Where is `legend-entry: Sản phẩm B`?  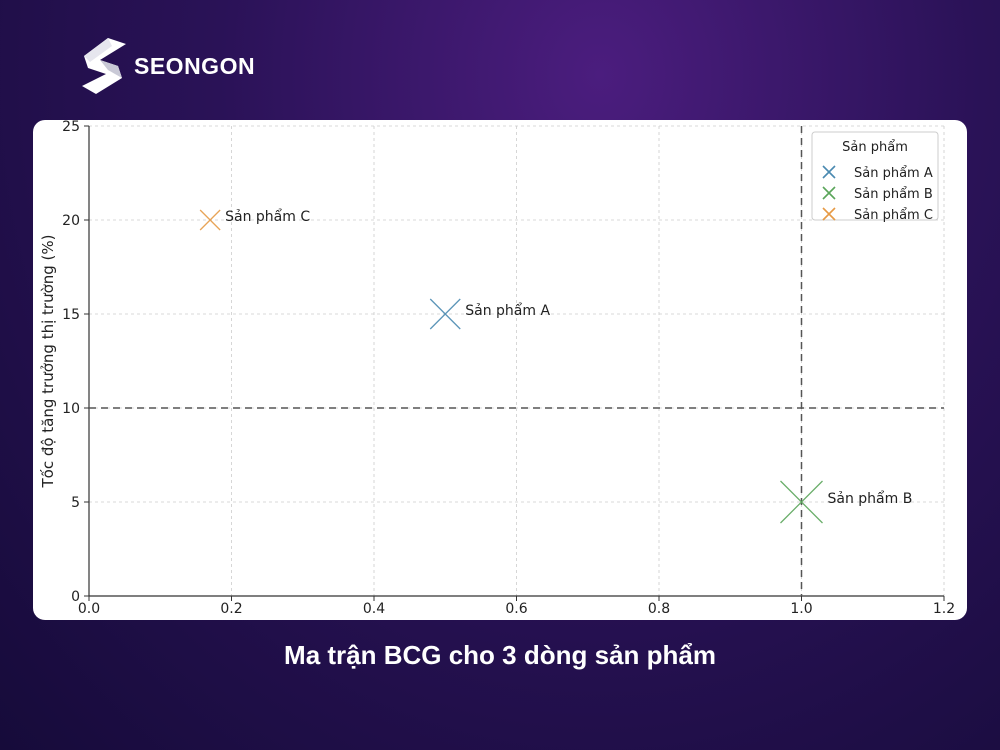
legend-entry: Sản phẩm B is located at coordinates (893, 194).